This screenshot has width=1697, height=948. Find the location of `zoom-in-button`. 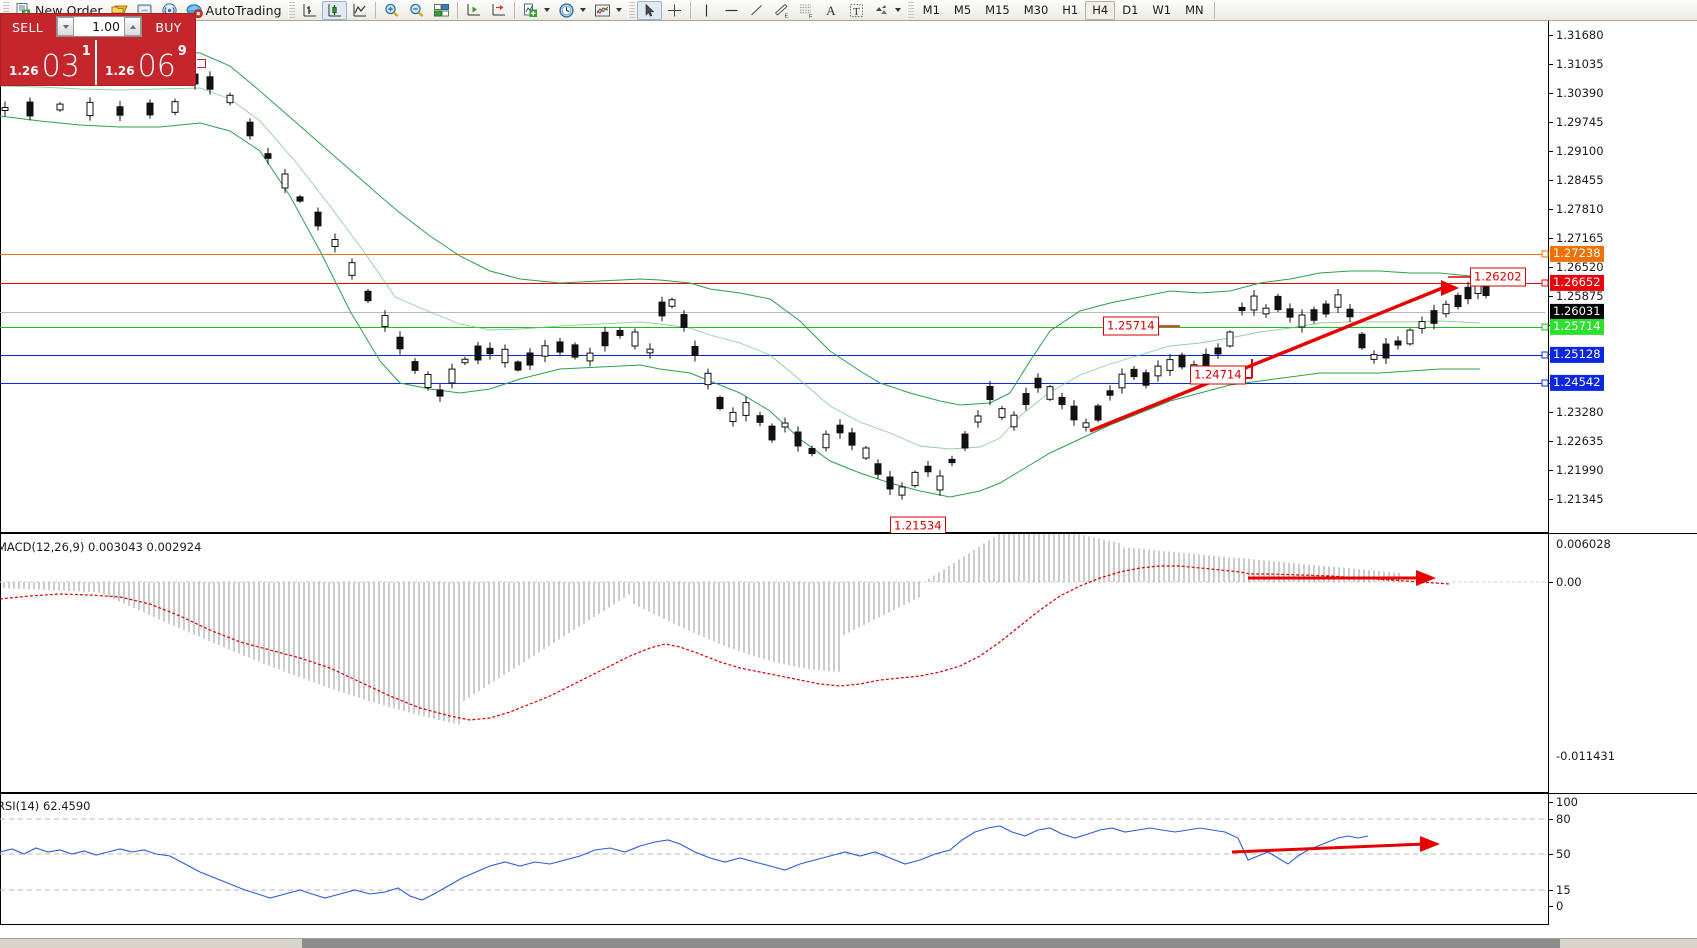

zoom-in-button is located at coordinates (391, 10).